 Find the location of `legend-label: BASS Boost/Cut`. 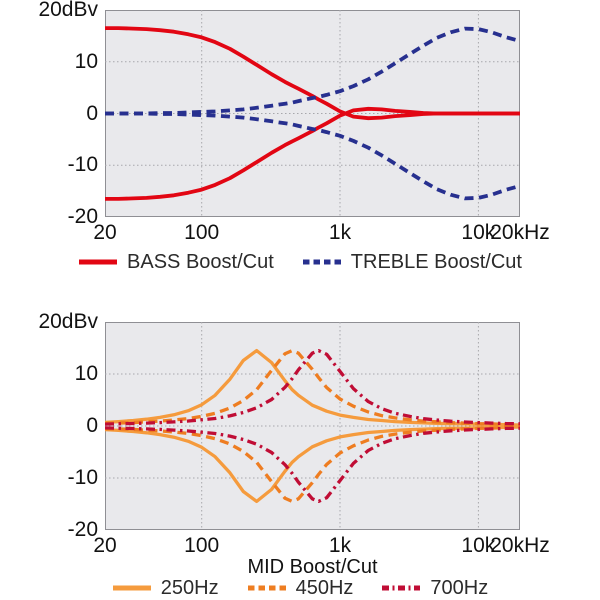

legend-label: BASS Boost/Cut is located at coordinates (200, 262).